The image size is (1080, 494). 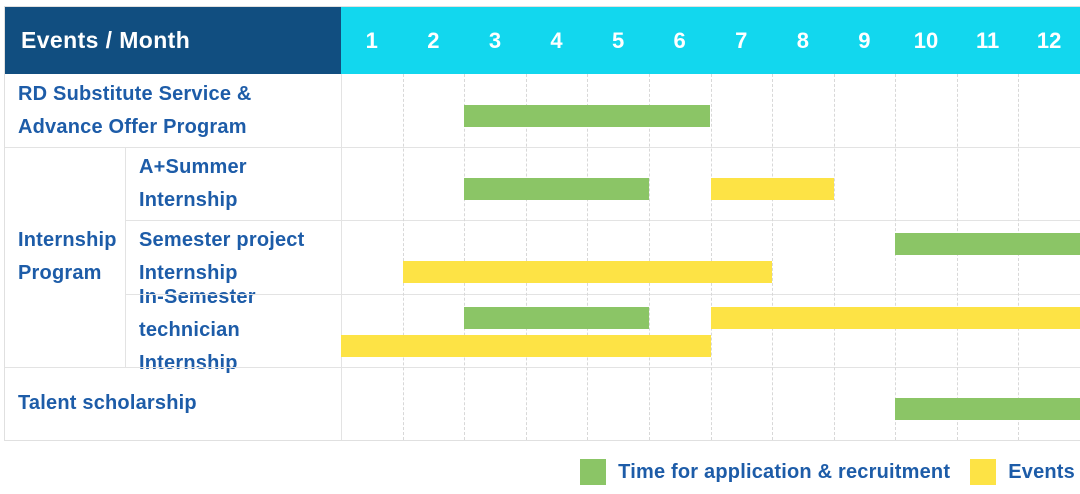 I want to click on month-header-cell: 4, so click(x=556, y=40).